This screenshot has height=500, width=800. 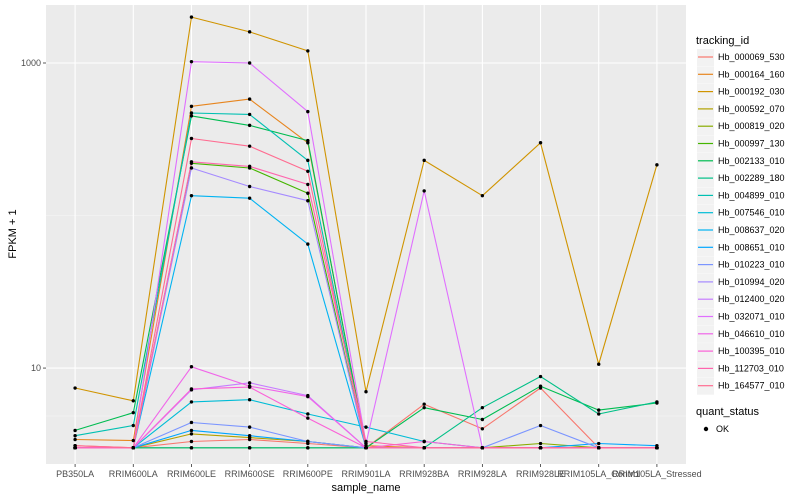 I want to click on x-axis-title: sample_name, so click(x=365, y=488).